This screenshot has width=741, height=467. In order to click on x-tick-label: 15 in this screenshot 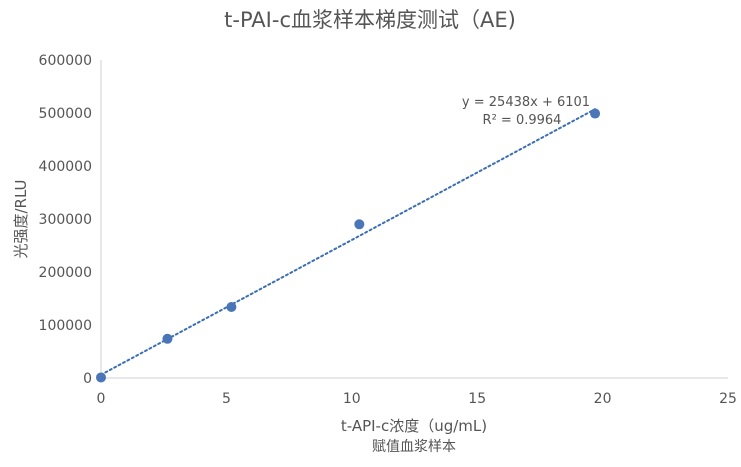, I will do `click(477, 399)`.